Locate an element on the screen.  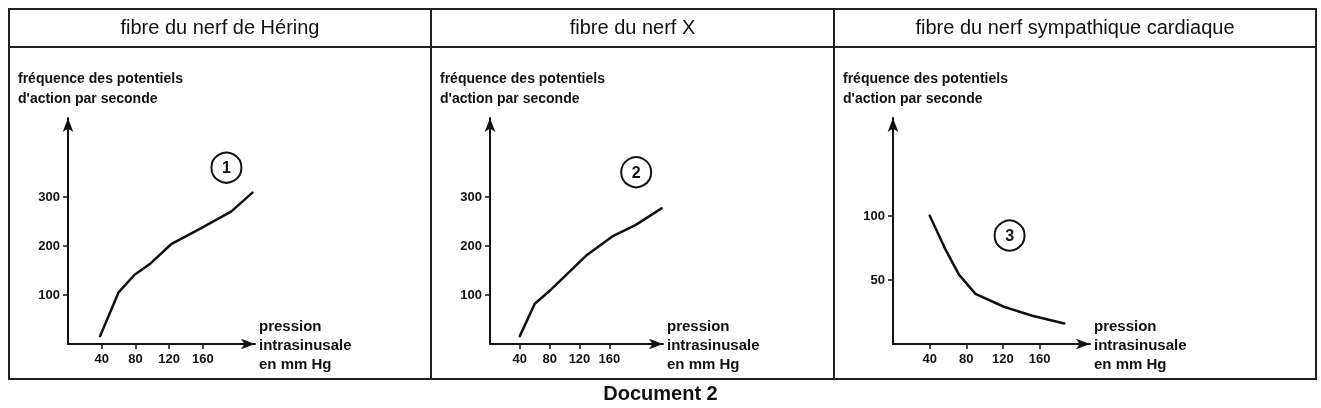
annotation: 3 is located at coordinates (1010, 236).